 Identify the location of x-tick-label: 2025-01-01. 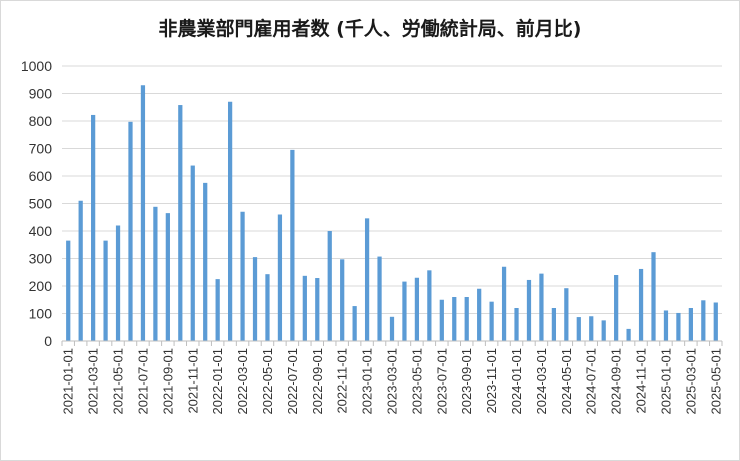
(665, 381).